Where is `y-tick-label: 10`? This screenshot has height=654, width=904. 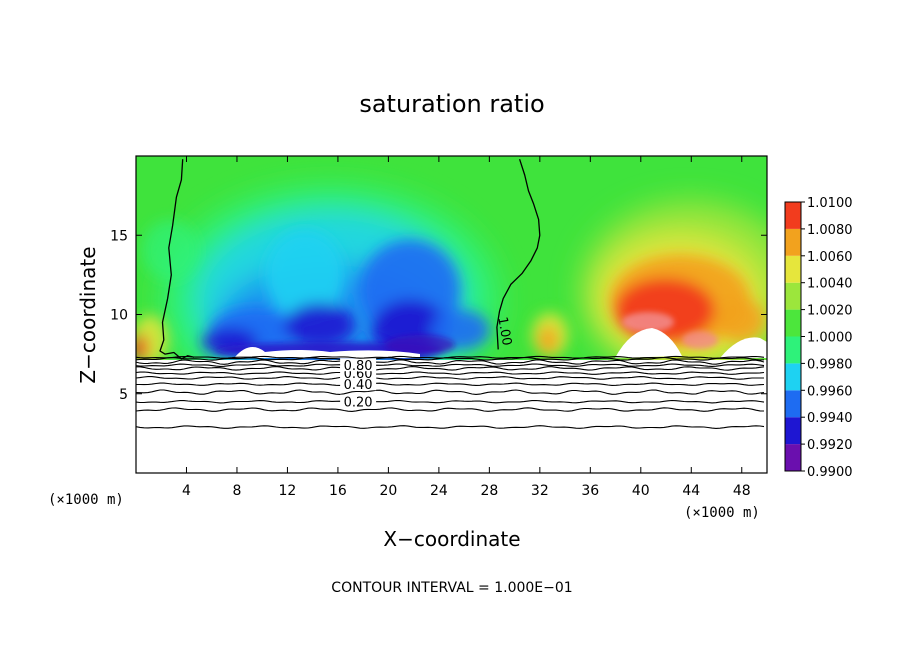
y-tick-label: 10 is located at coordinates (119, 316).